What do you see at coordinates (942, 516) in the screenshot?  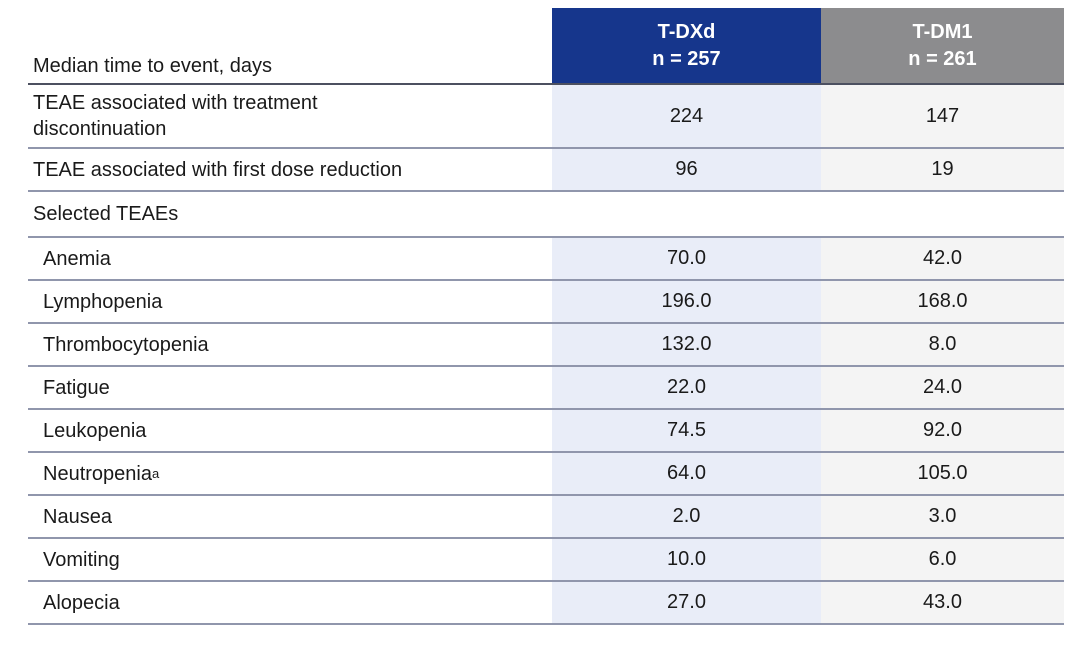 I see `value-cell-tdm1: 3.0` at bounding box center [942, 516].